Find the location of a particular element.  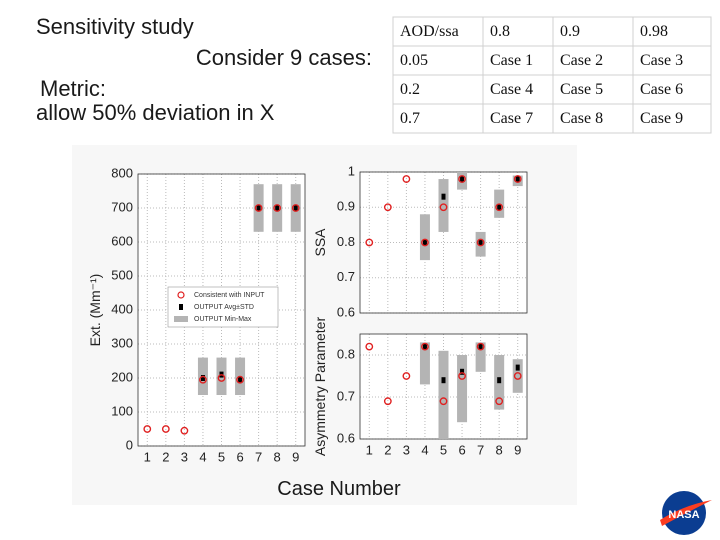

table-text: Case 5 is located at coordinates (581, 89).